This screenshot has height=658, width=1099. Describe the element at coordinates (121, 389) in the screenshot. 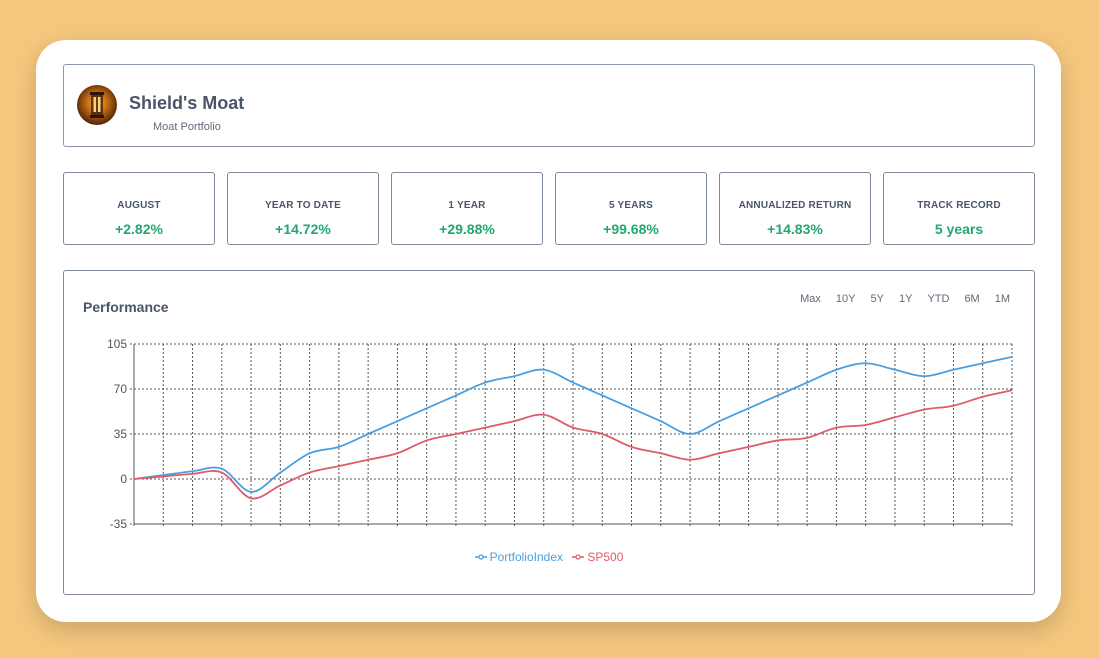

I see `y-tick-label: 70` at that location.